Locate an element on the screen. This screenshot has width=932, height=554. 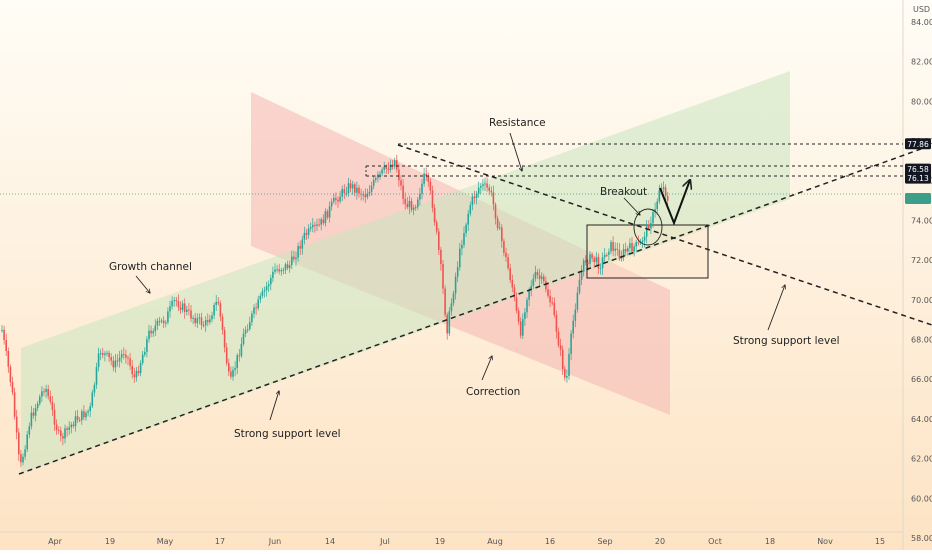
y-tick-label: 80.00 is located at coordinates (921, 101).